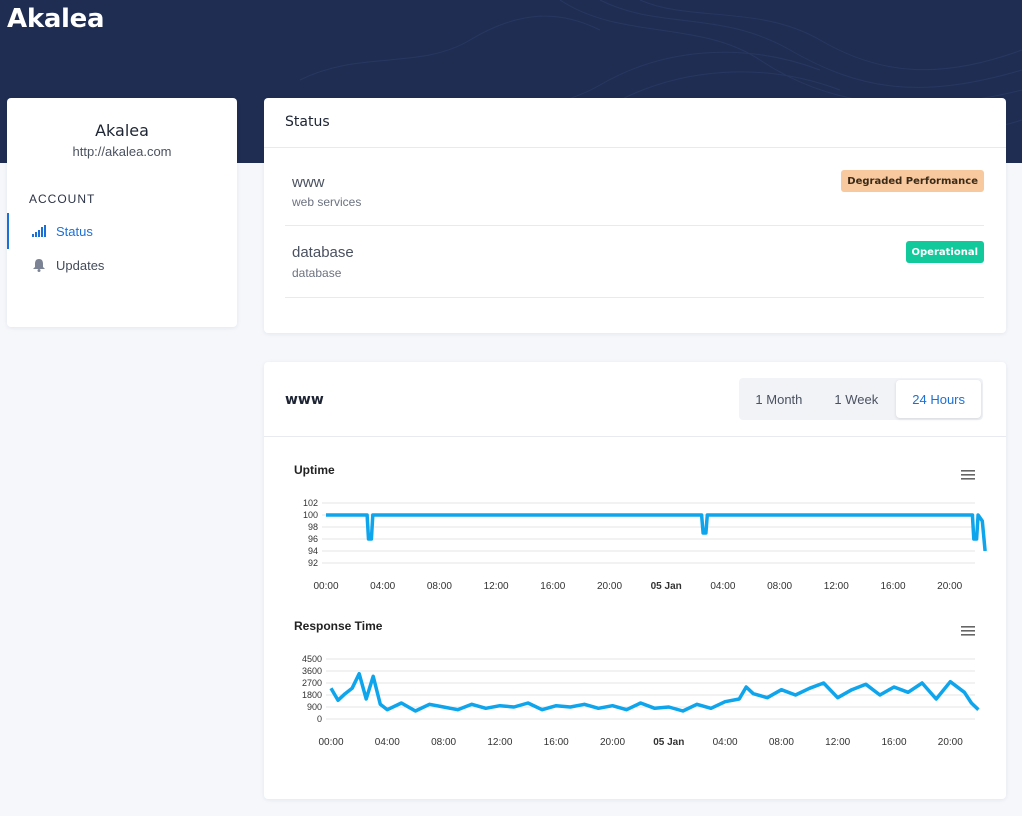 The image size is (1022, 816). I want to click on sidebar-item-updates: Updates, so click(122, 265).